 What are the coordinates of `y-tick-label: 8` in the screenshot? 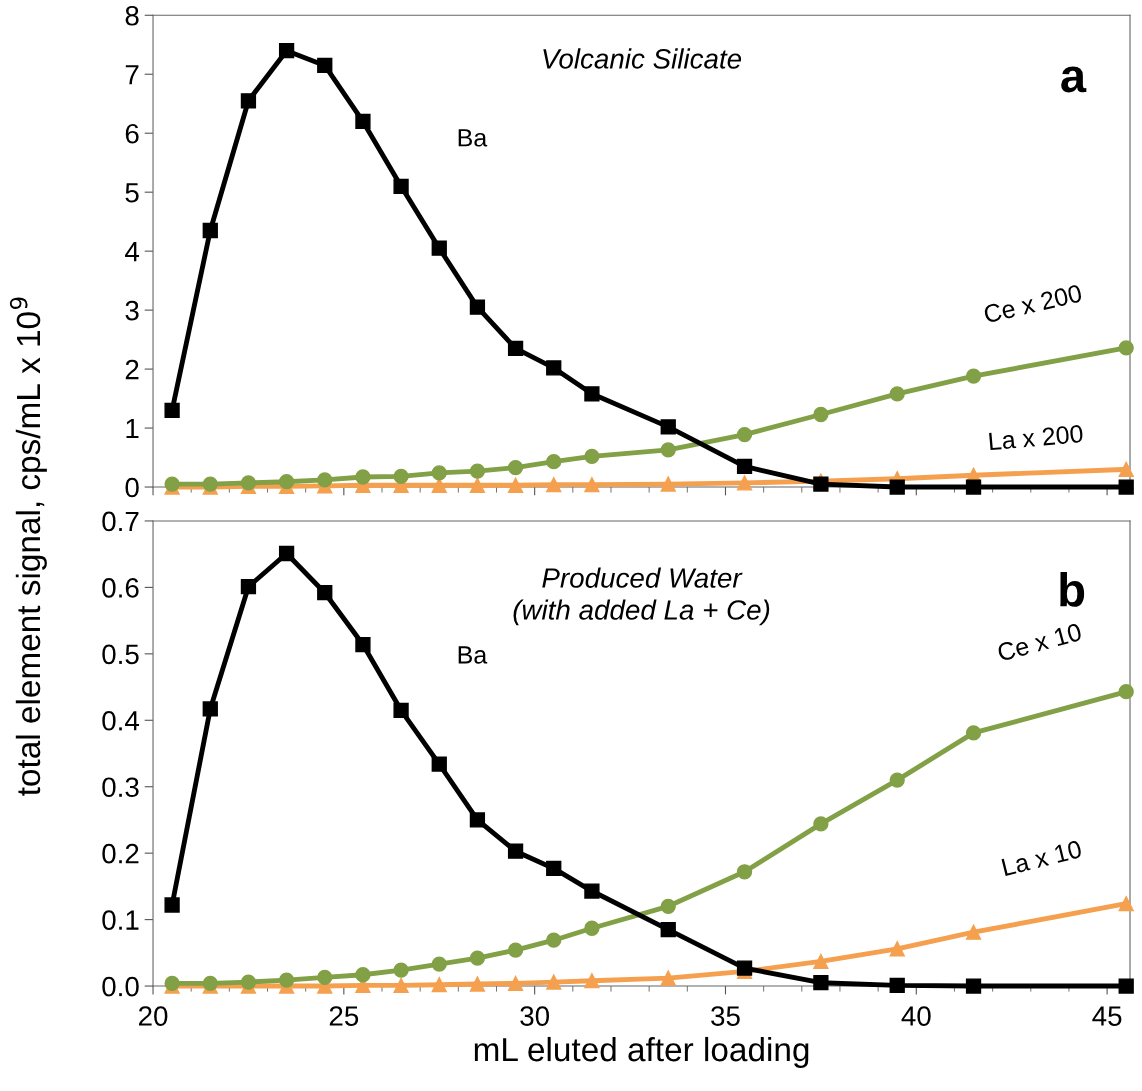 It's located at (132, 15).